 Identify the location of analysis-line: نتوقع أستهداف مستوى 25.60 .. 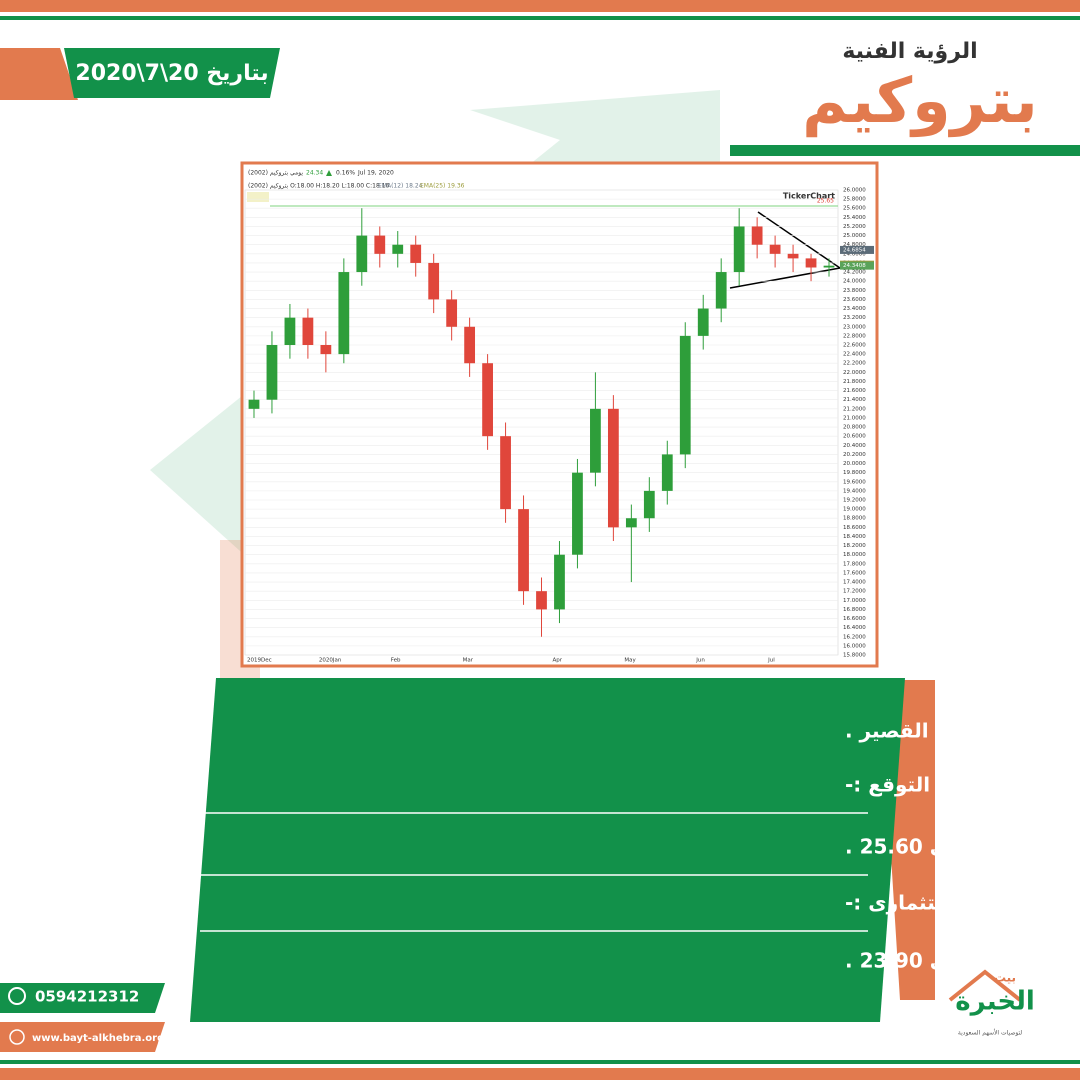
(962, 846).